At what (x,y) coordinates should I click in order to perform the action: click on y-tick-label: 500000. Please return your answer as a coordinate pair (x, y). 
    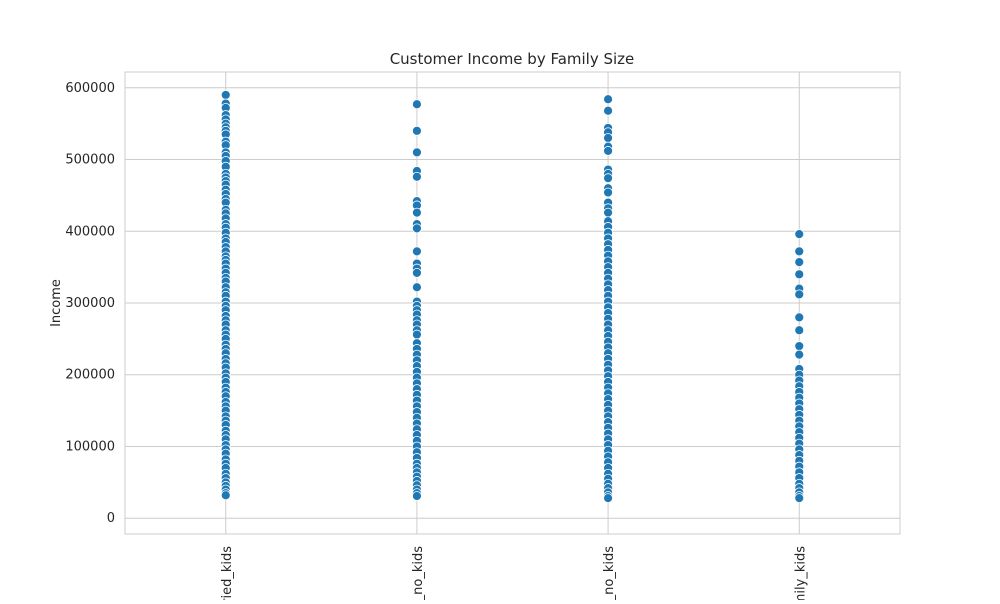
    Looking at the image, I should click on (90, 160).